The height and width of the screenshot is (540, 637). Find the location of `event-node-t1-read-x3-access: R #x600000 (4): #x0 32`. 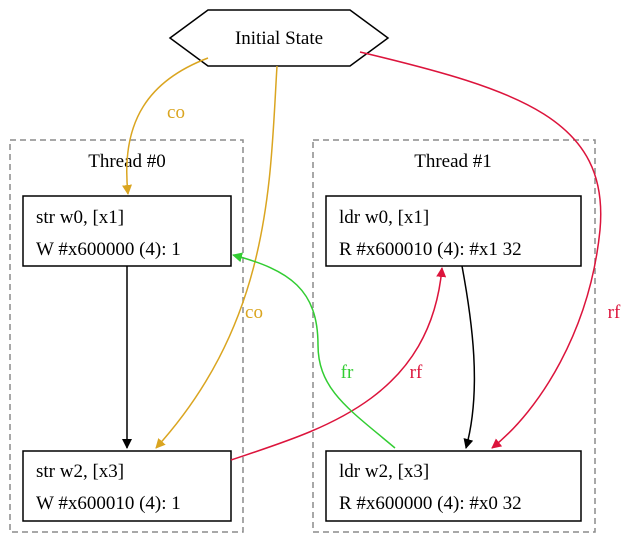

event-node-t1-read-x3-access: R #x600000 (4): #x0 32 is located at coordinates (430, 503).